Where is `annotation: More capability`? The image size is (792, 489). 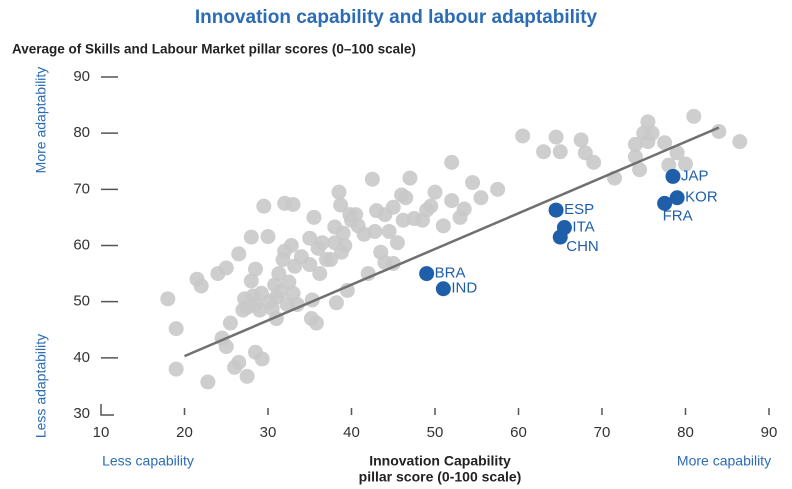
annotation: More capability is located at coordinates (724, 461).